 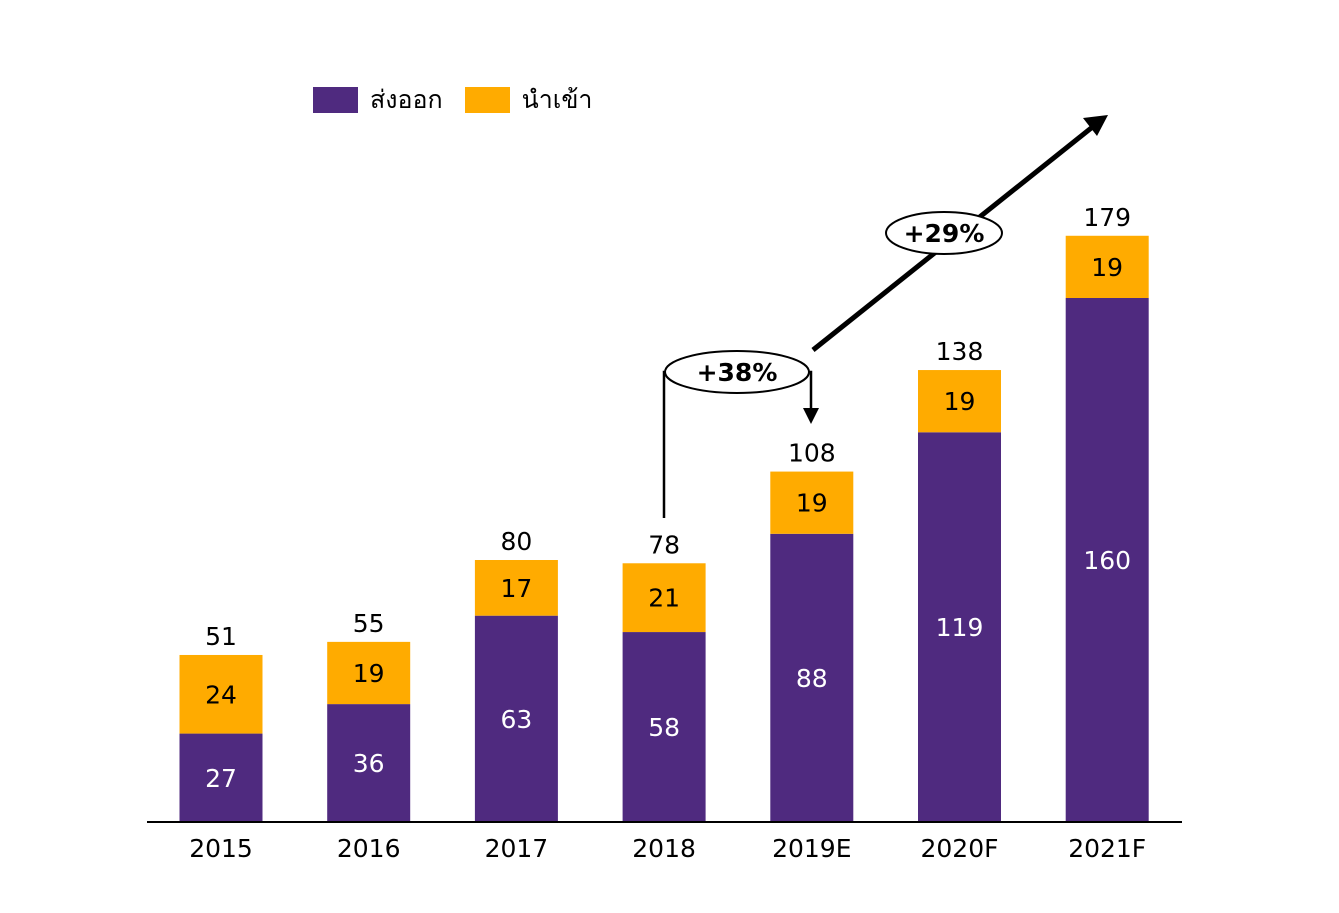 I want to click on data-label-import-2021F: 19, so click(x=1107, y=267).